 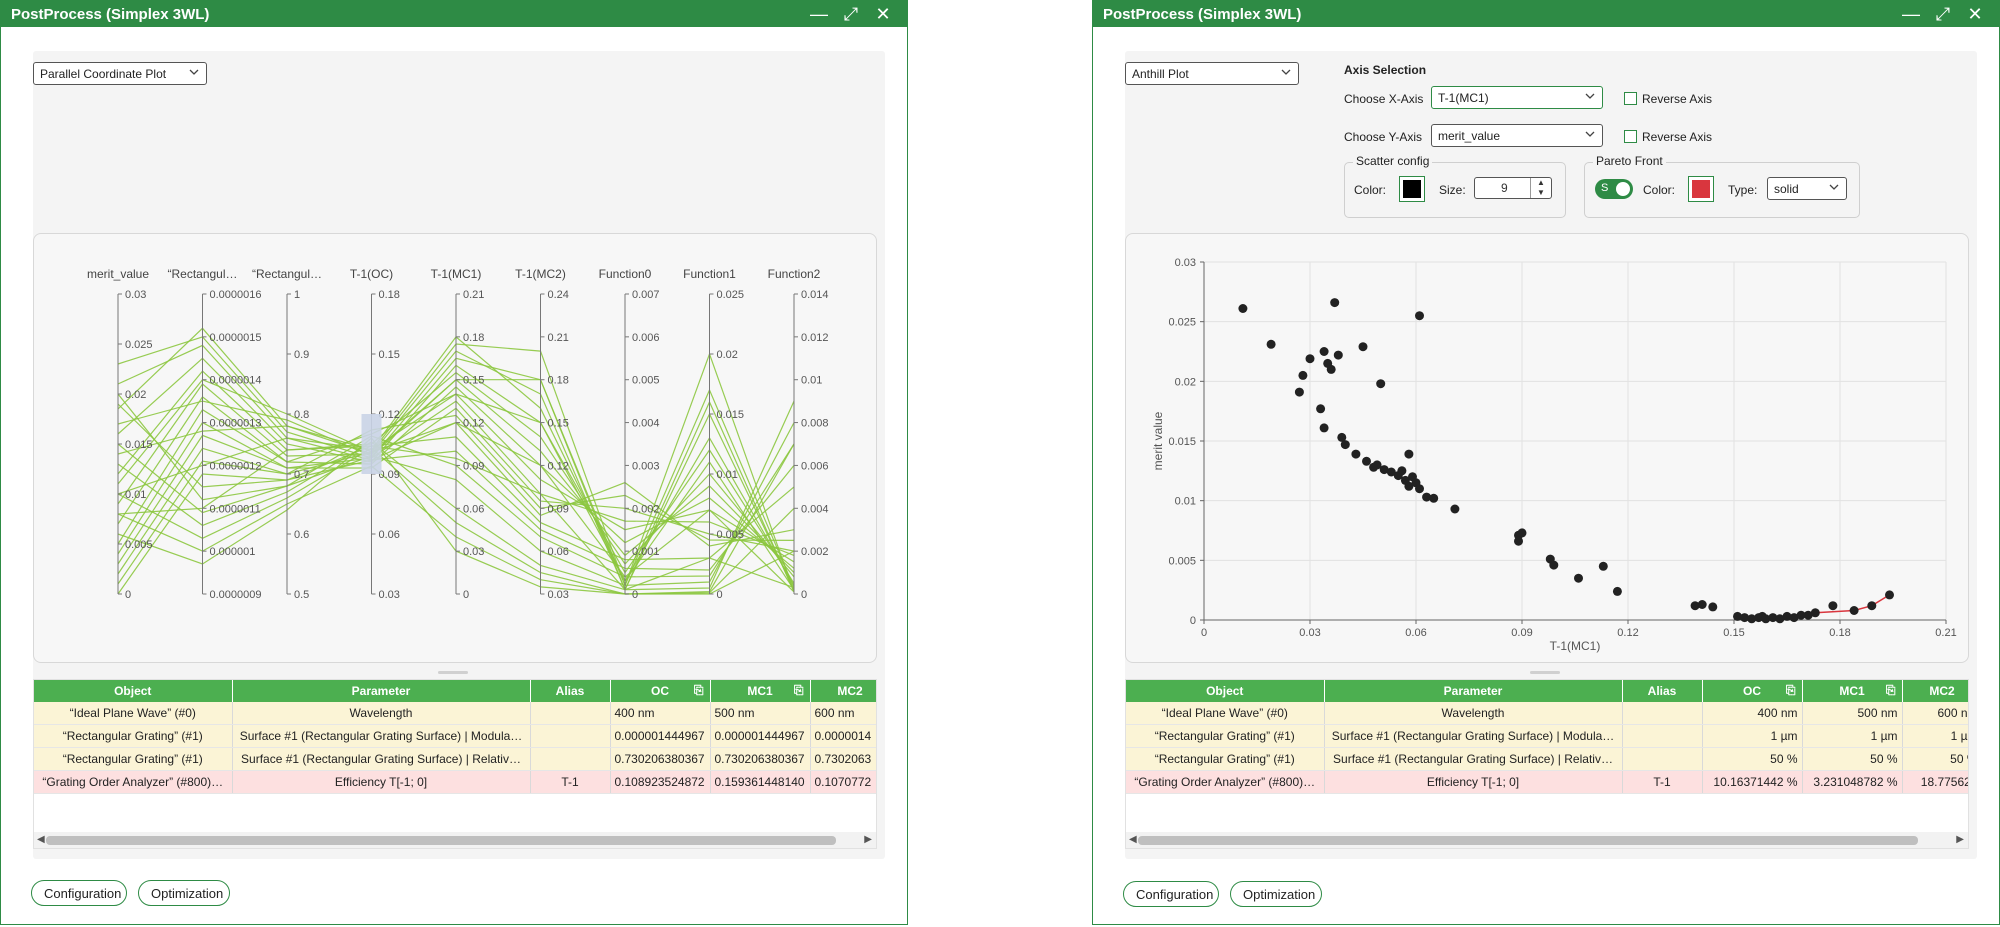 What do you see at coordinates (1701, 189) in the screenshot?
I see `pareto-color-picker` at bounding box center [1701, 189].